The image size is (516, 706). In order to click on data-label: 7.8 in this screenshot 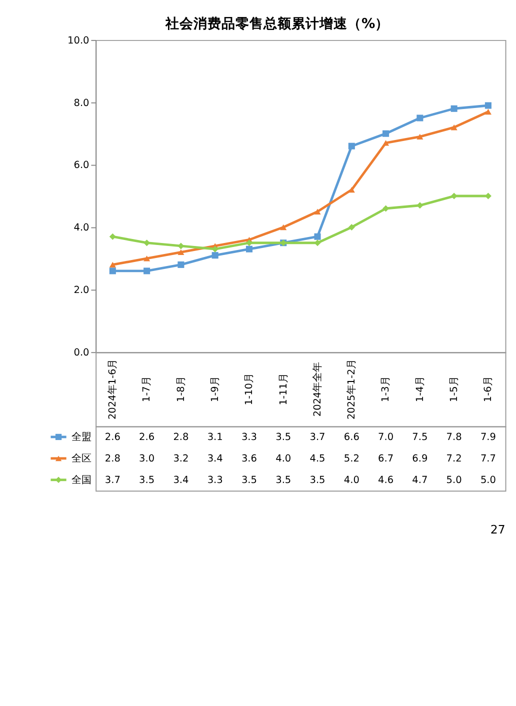, I will do `click(454, 437)`.